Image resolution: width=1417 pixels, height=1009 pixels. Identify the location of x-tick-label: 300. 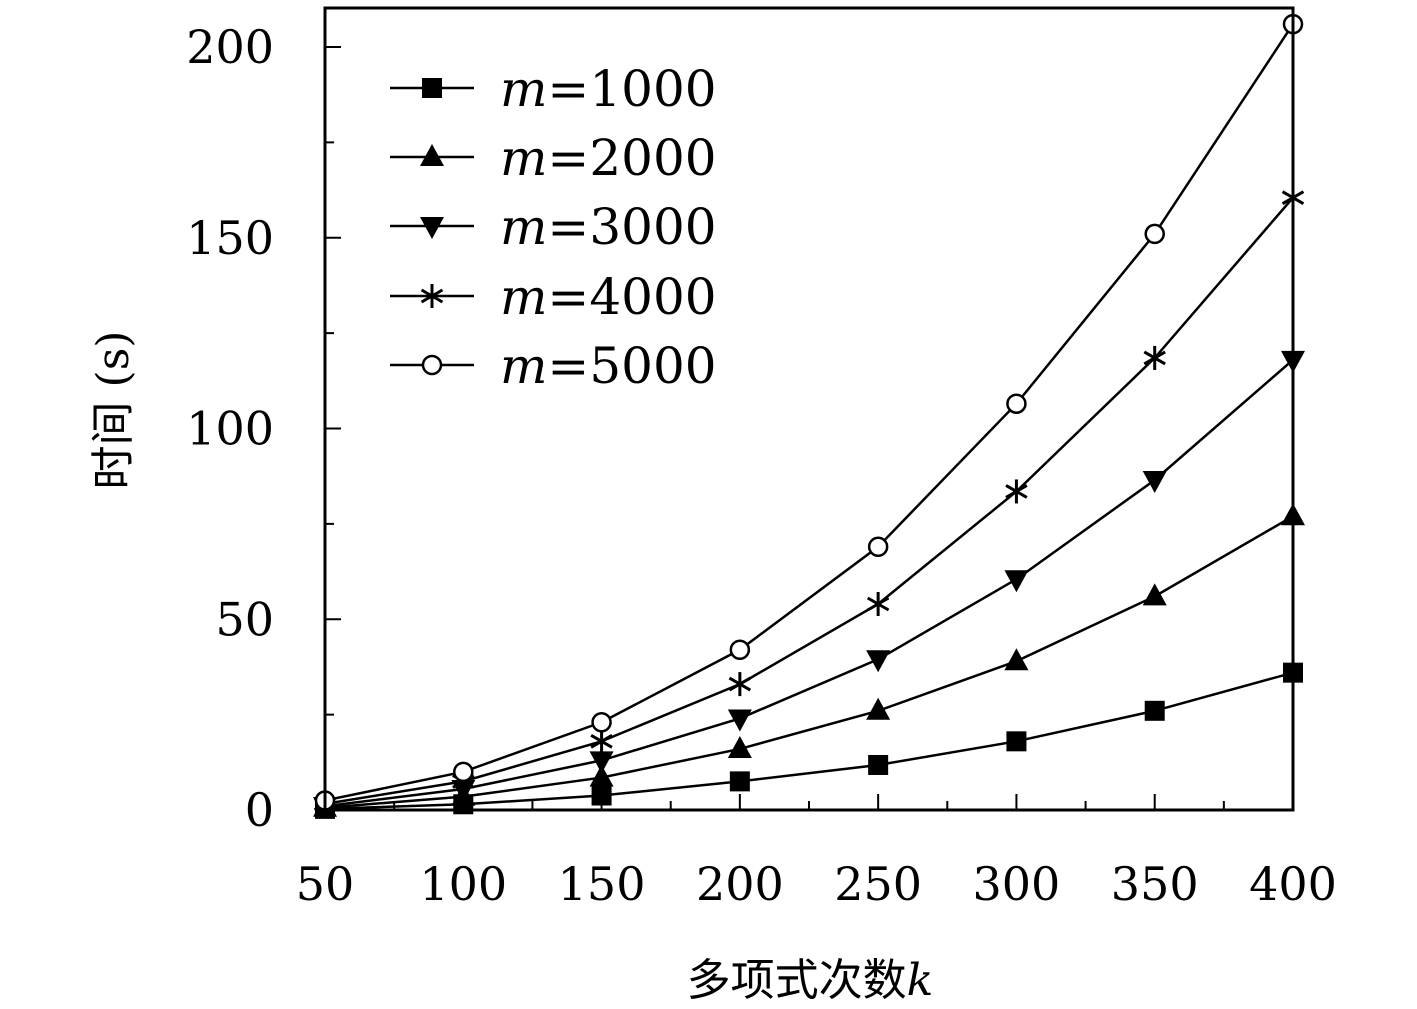
(1017, 884).